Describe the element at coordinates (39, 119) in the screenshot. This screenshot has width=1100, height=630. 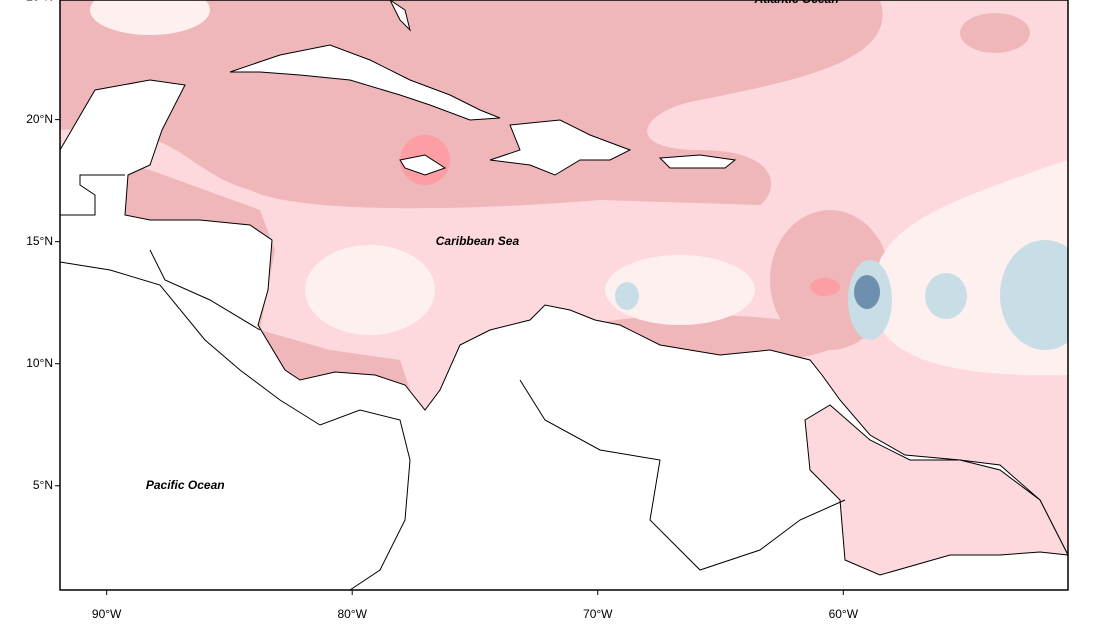
I see `y-tick-label: 20°N` at that location.